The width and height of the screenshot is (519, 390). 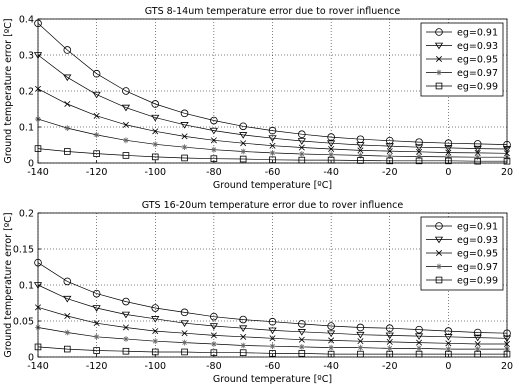 What do you see at coordinates (214, 366) in the screenshot?
I see `x-tick-label: -80` at bounding box center [214, 366].